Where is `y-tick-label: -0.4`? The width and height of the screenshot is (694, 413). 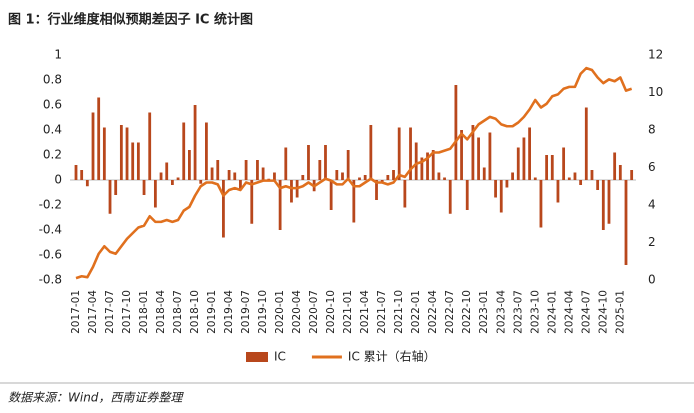
y-tick-label: -0.4 is located at coordinates (50, 230).